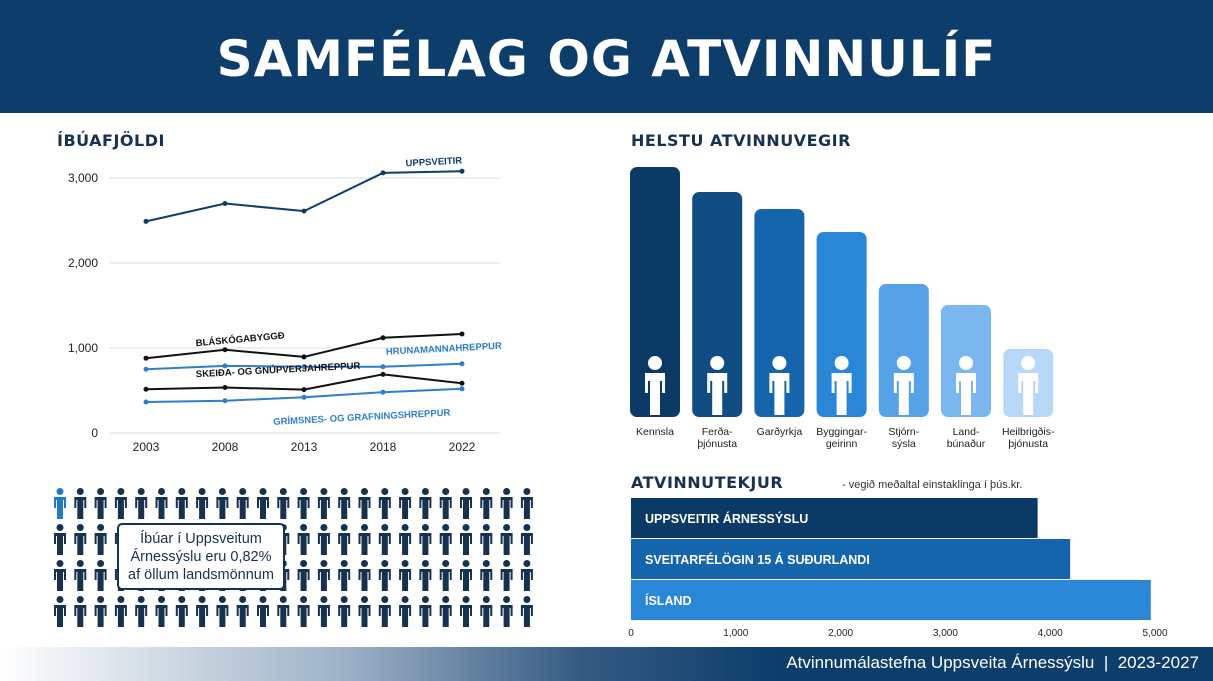 This screenshot has height=681, width=1213. What do you see at coordinates (707, 482) in the screenshot?
I see `income-title: ATVINNUTEKJUR` at bounding box center [707, 482].